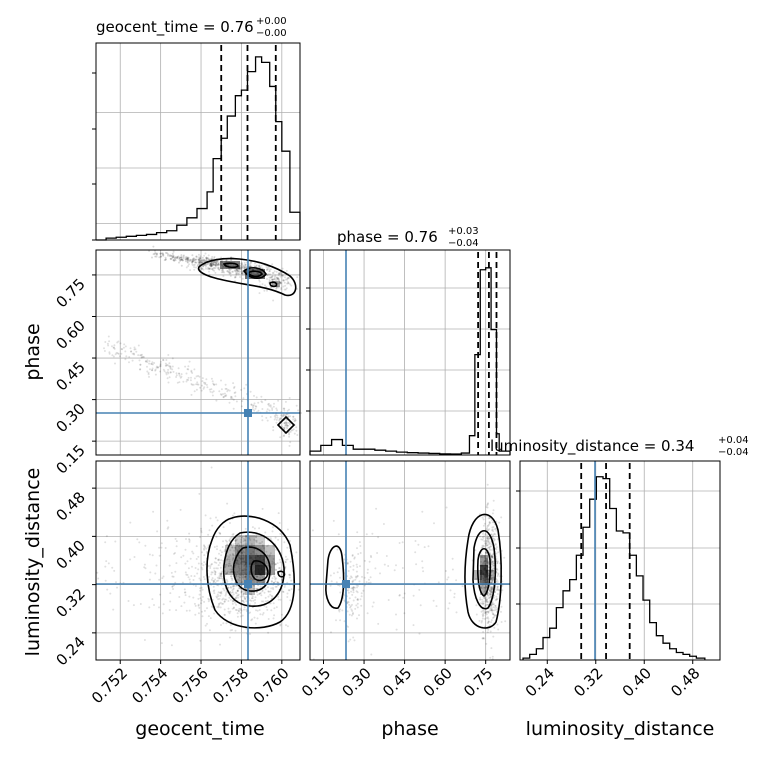 The width and height of the screenshot is (760, 760). What do you see at coordinates (70, 376) in the screenshot?
I see `y-tick-label: 0.45` at bounding box center [70, 376].